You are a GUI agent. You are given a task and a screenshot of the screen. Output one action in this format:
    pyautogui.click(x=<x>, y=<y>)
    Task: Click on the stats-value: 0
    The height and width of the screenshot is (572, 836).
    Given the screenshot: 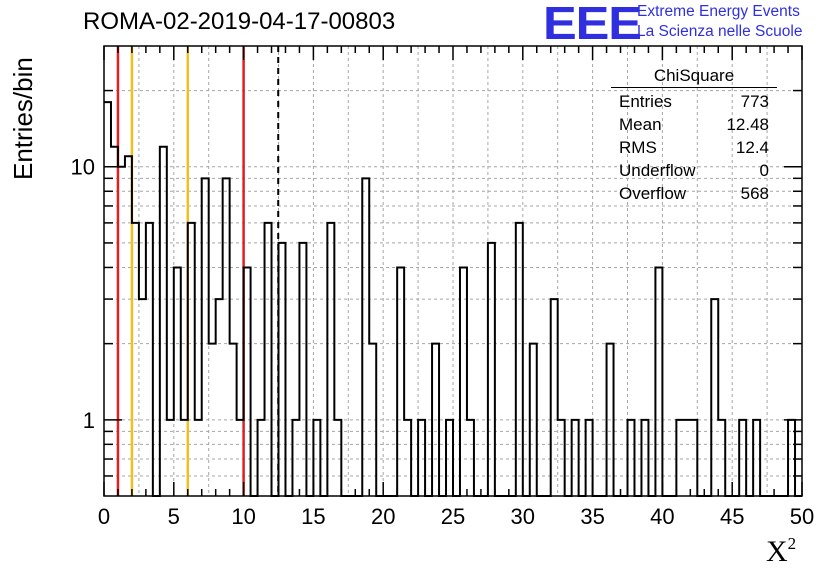 What is the action you would take?
    pyautogui.click(x=764, y=170)
    